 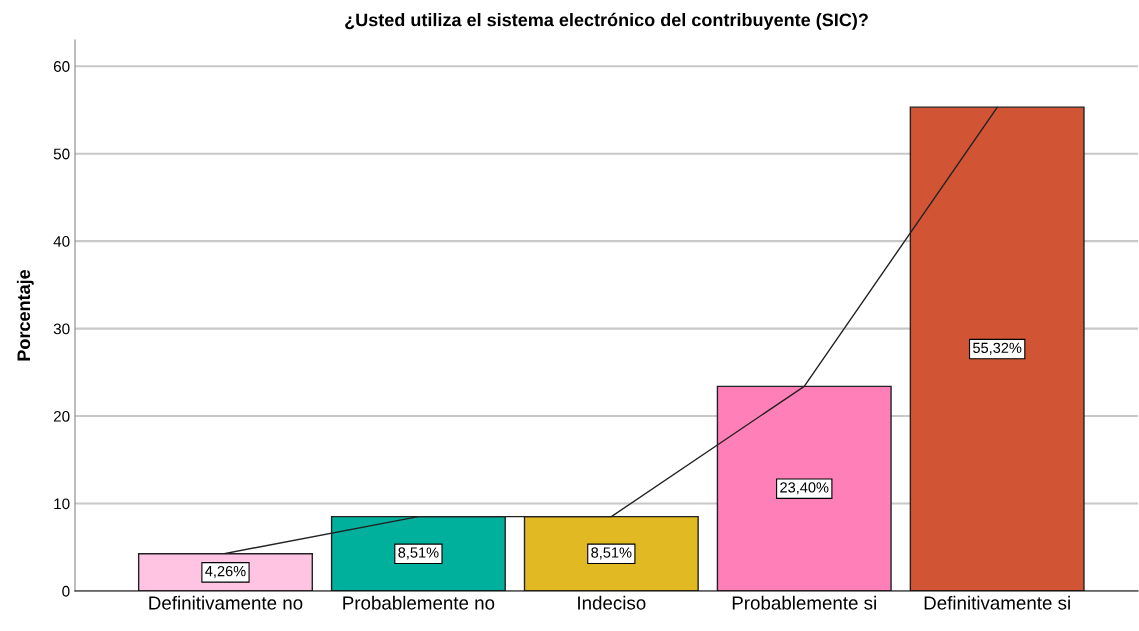 I want to click on x-tick-label: Probablemente si, so click(x=804, y=602).